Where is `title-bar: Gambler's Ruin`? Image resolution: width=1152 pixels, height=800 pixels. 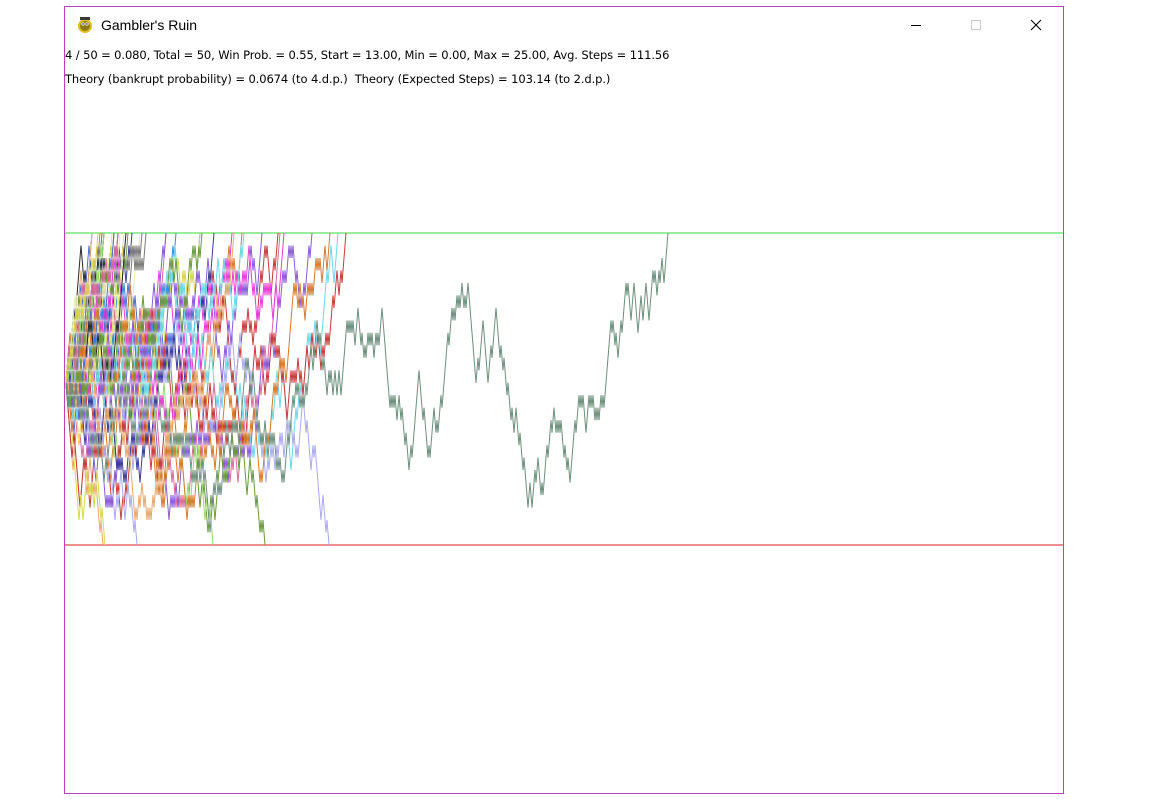 title-bar: Gambler's Ruin is located at coordinates (564, 25).